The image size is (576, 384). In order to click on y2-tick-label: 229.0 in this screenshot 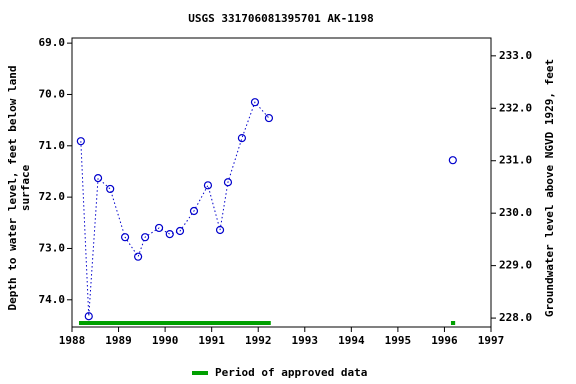, I will do `click(515, 265)`.